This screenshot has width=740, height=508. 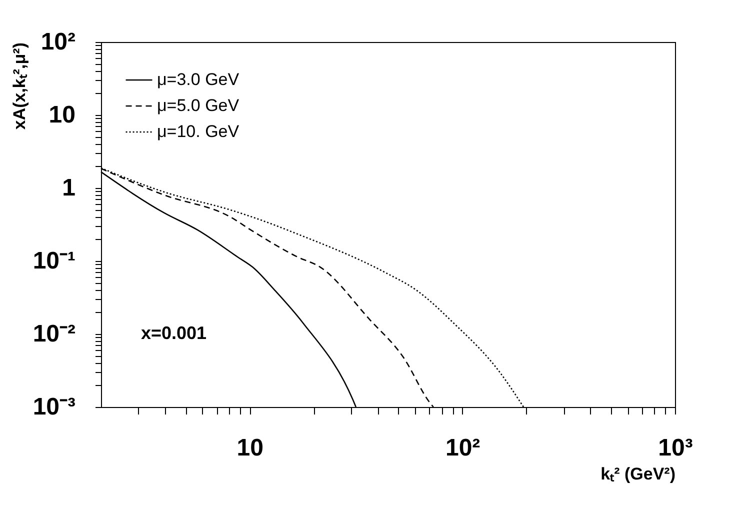 I want to click on x-tick-label: 10², so click(x=462, y=448).